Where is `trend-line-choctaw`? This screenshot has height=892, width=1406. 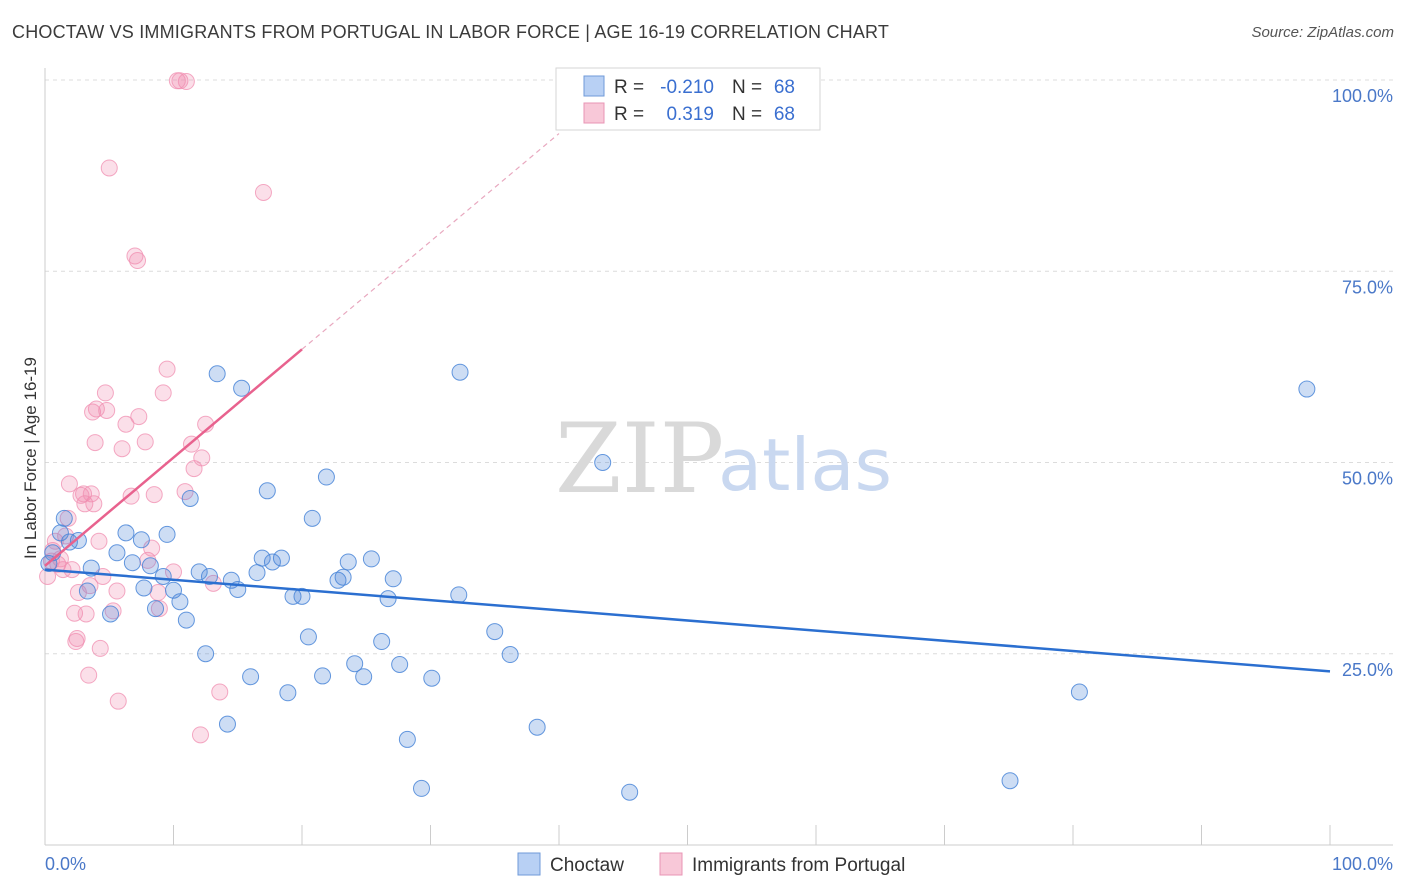
trend-line-choctaw is located at coordinates (687, 620).